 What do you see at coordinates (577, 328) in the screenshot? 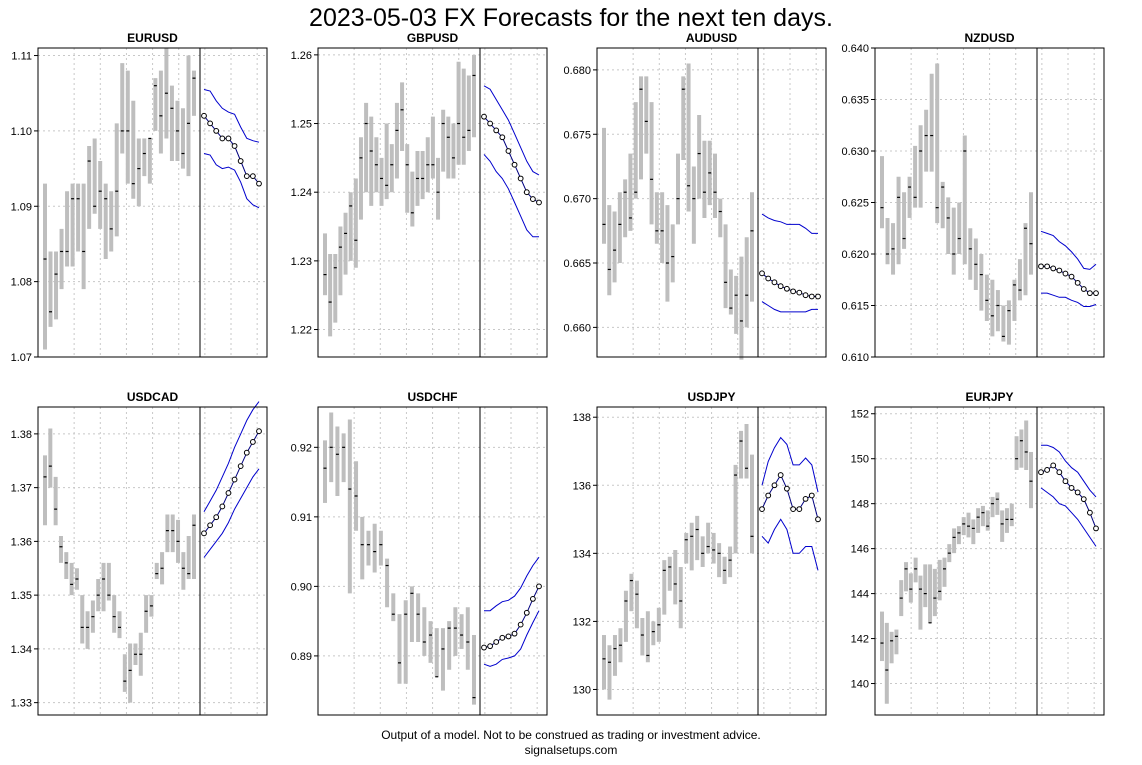
I see `y-tick-label: 0.660` at bounding box center [577, 328].